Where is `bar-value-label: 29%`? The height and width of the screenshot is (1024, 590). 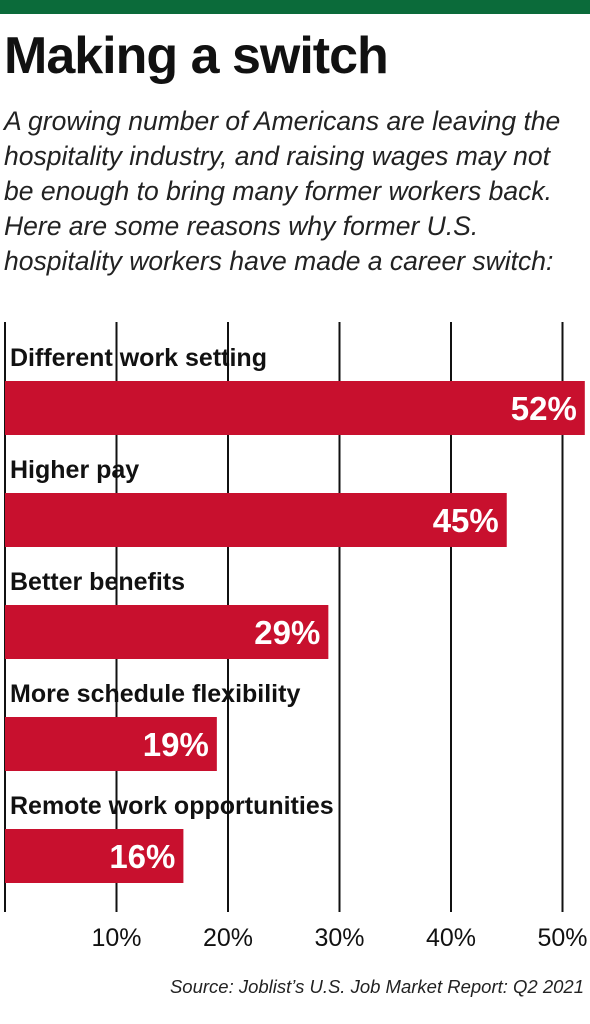
bar-value-label: 29% is located at coordinates (287, 632).